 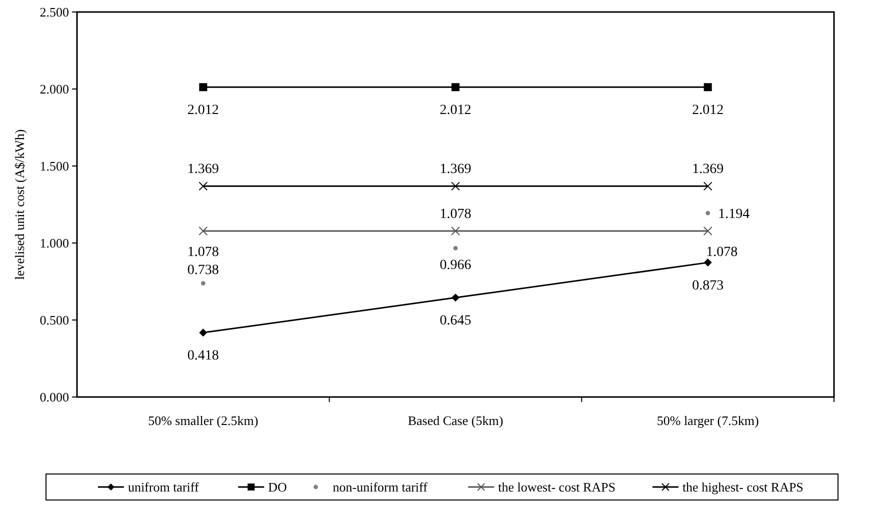 What do you see at coordinates (203, 420) in the screenshot?
I see `x-tick-label: 50% smaller (2.5km)` at bounding box center [203, 420].